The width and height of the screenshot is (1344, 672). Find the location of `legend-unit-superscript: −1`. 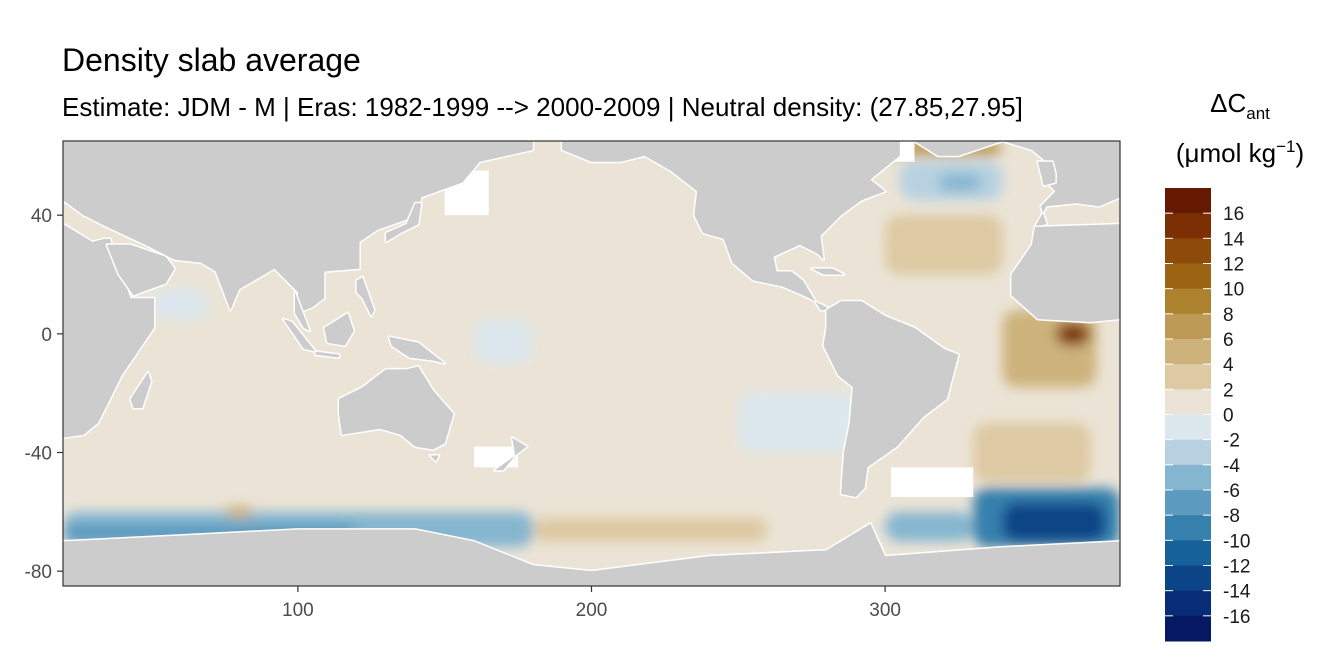

legend-unit-superscript: −1 is located at coordinates (1285, 146).